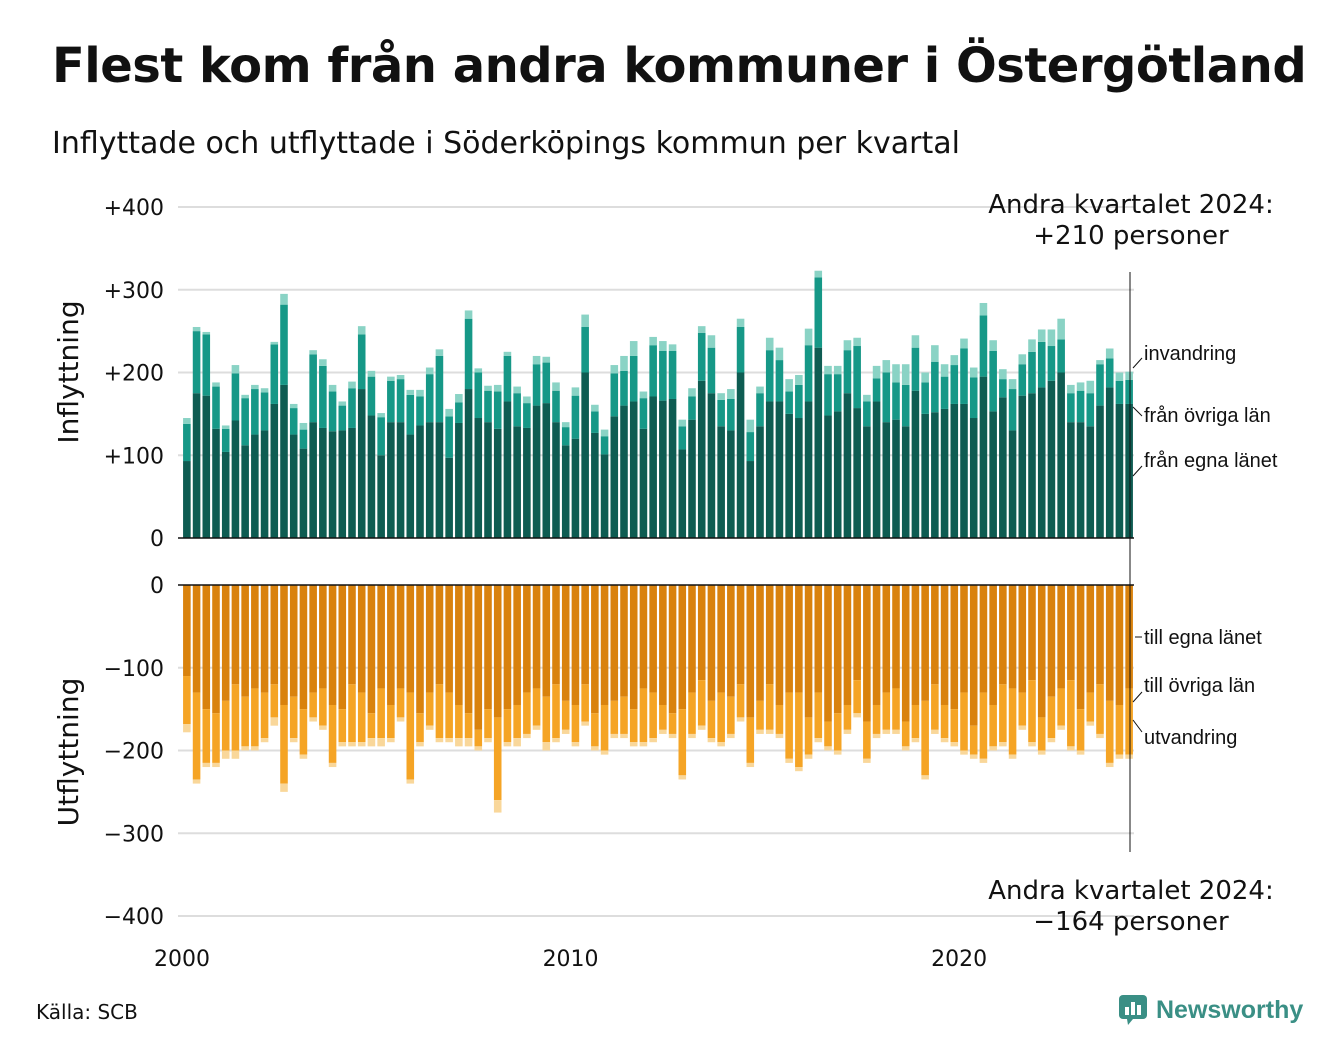 The width and height of the screenshot is (1340, 1060). What do you see at coordinates (1137, 726) in the screenshot?
I see `legend-leader-utvandring` at bounding box center [1137, 726].